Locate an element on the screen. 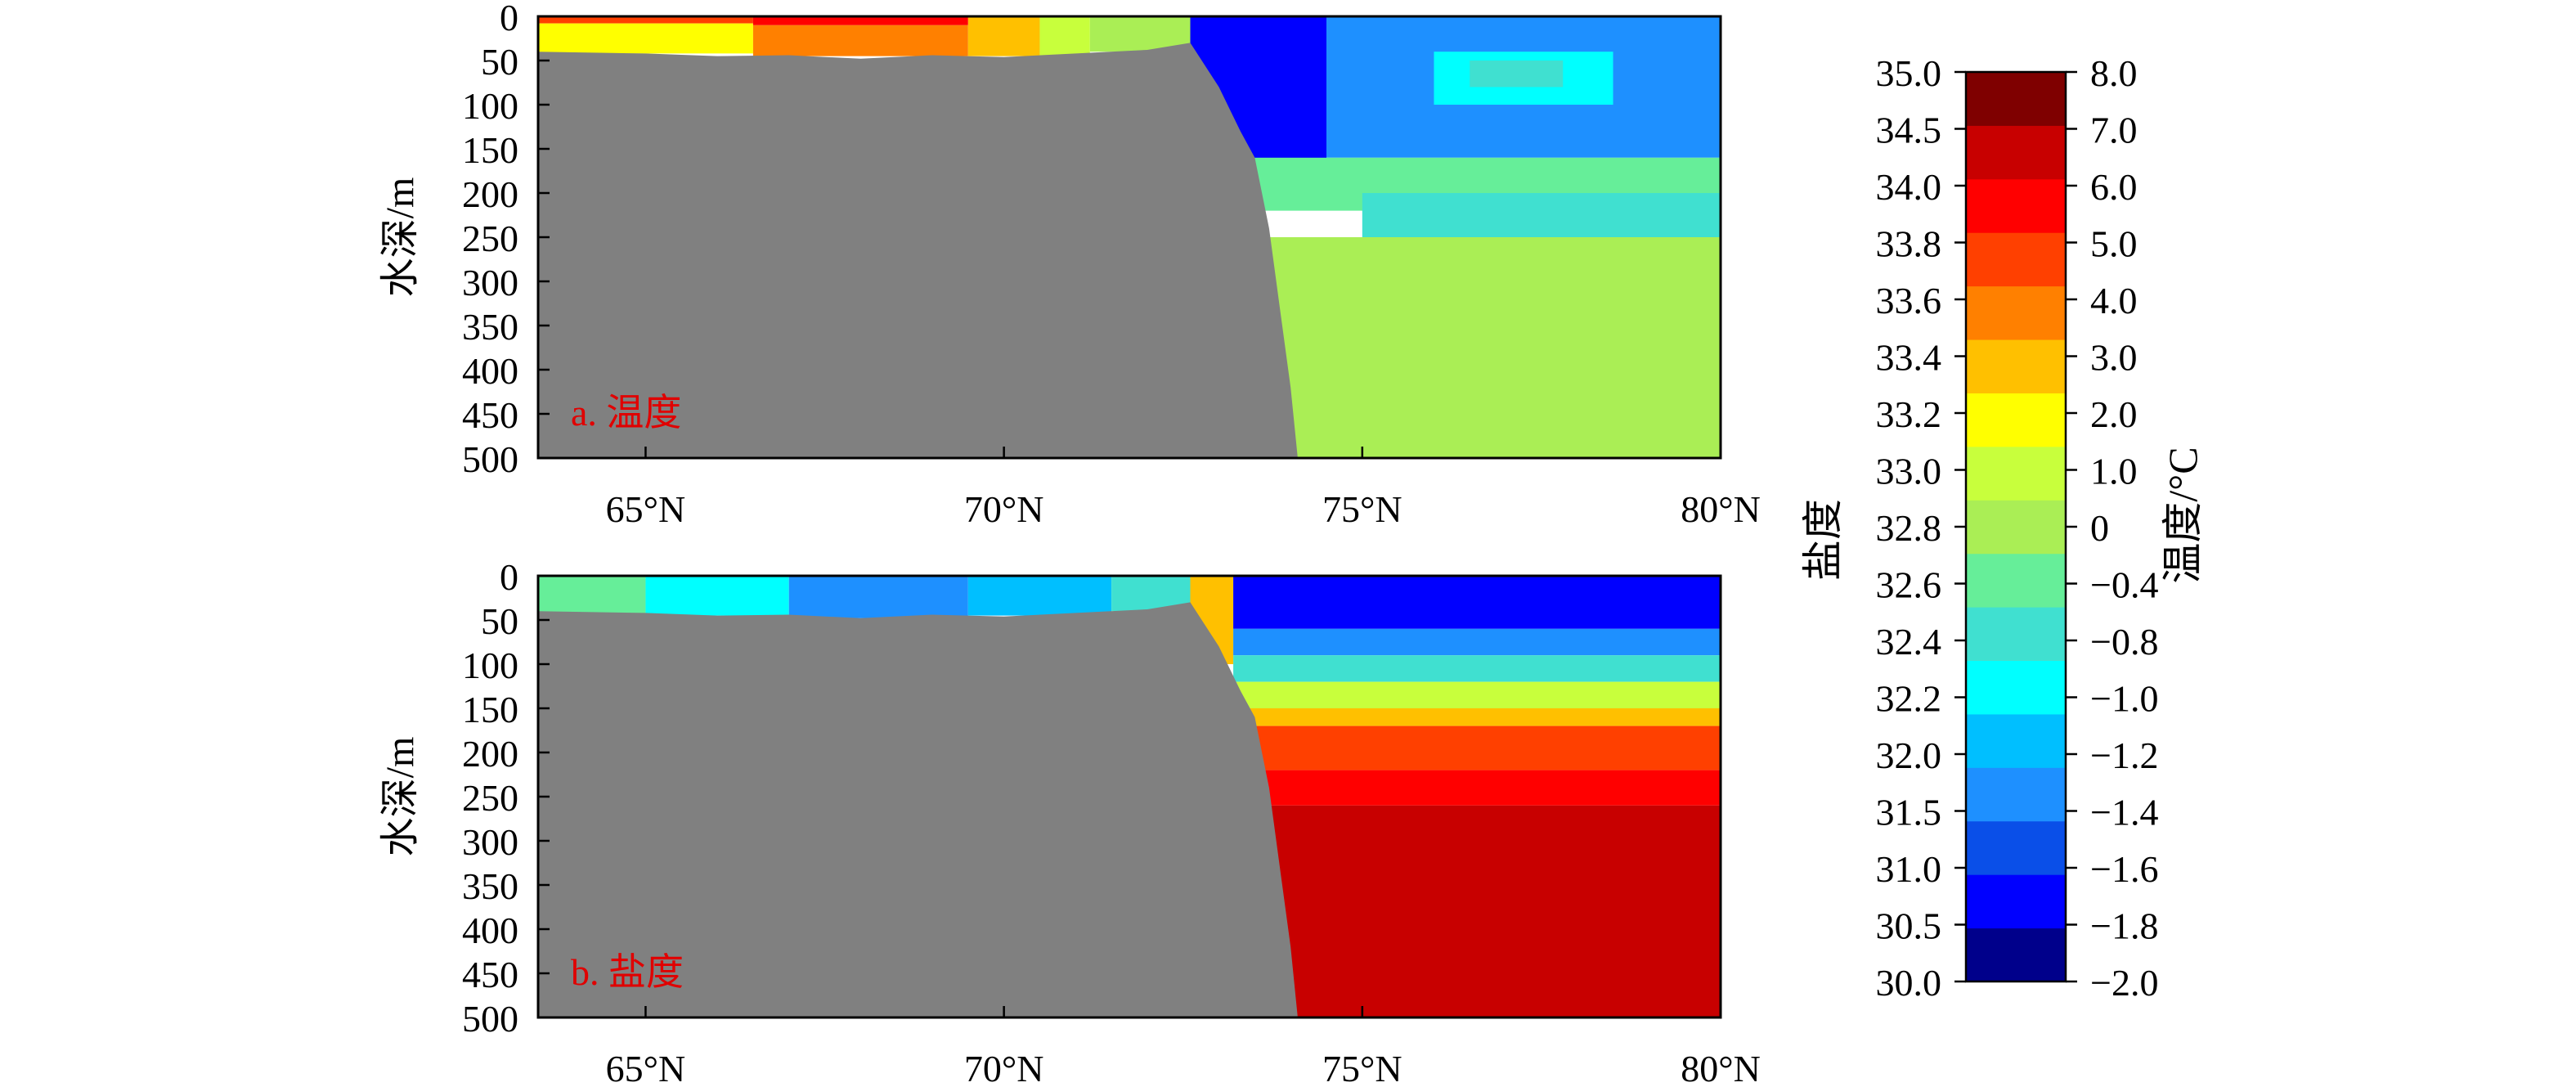  temperature-tick-label: −0.8 is located at coordinates (2124, 642).